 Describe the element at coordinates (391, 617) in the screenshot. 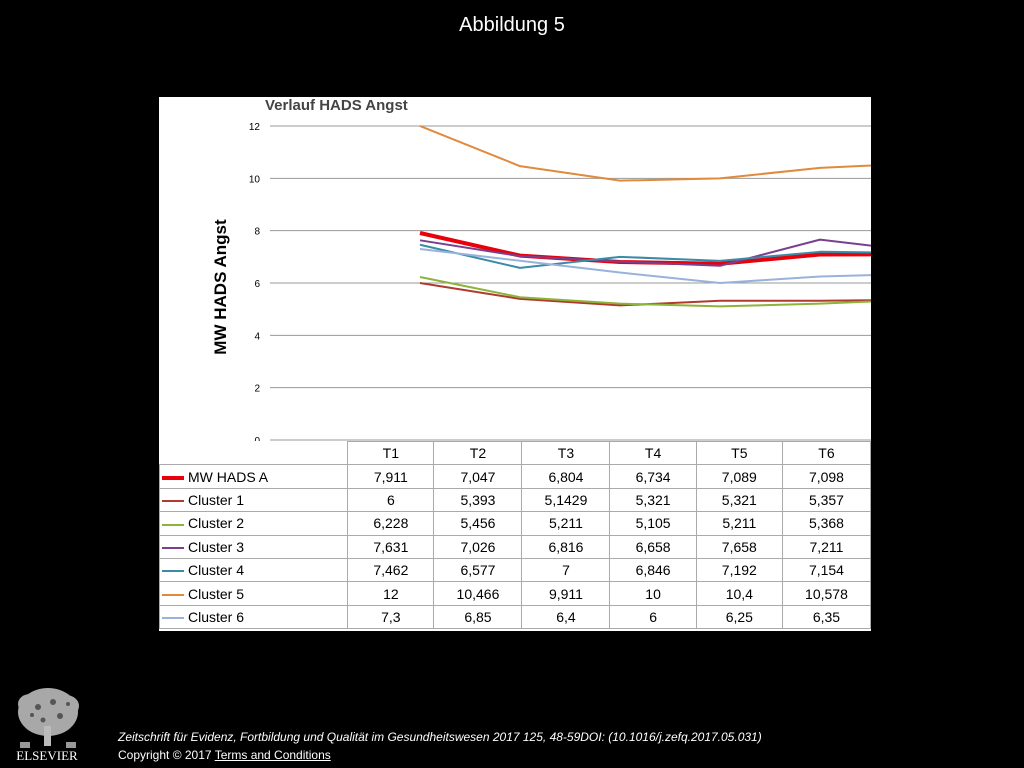

I see `data-label: 7,3` at that location.